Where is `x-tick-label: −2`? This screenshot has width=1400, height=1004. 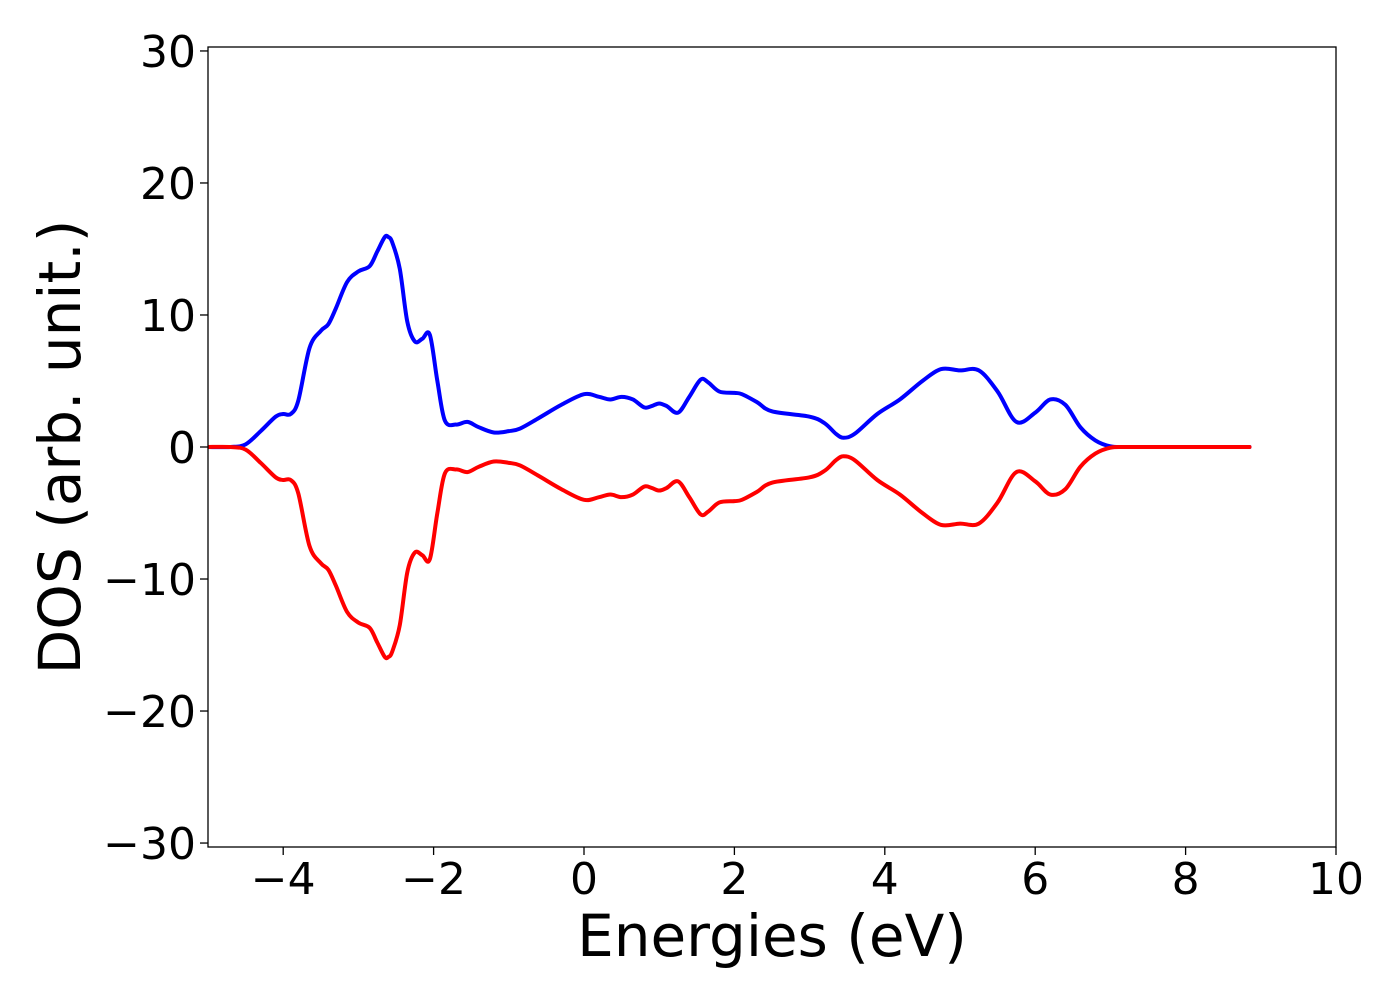
x-tick-label: −2 is located at coordinates (433, 879).